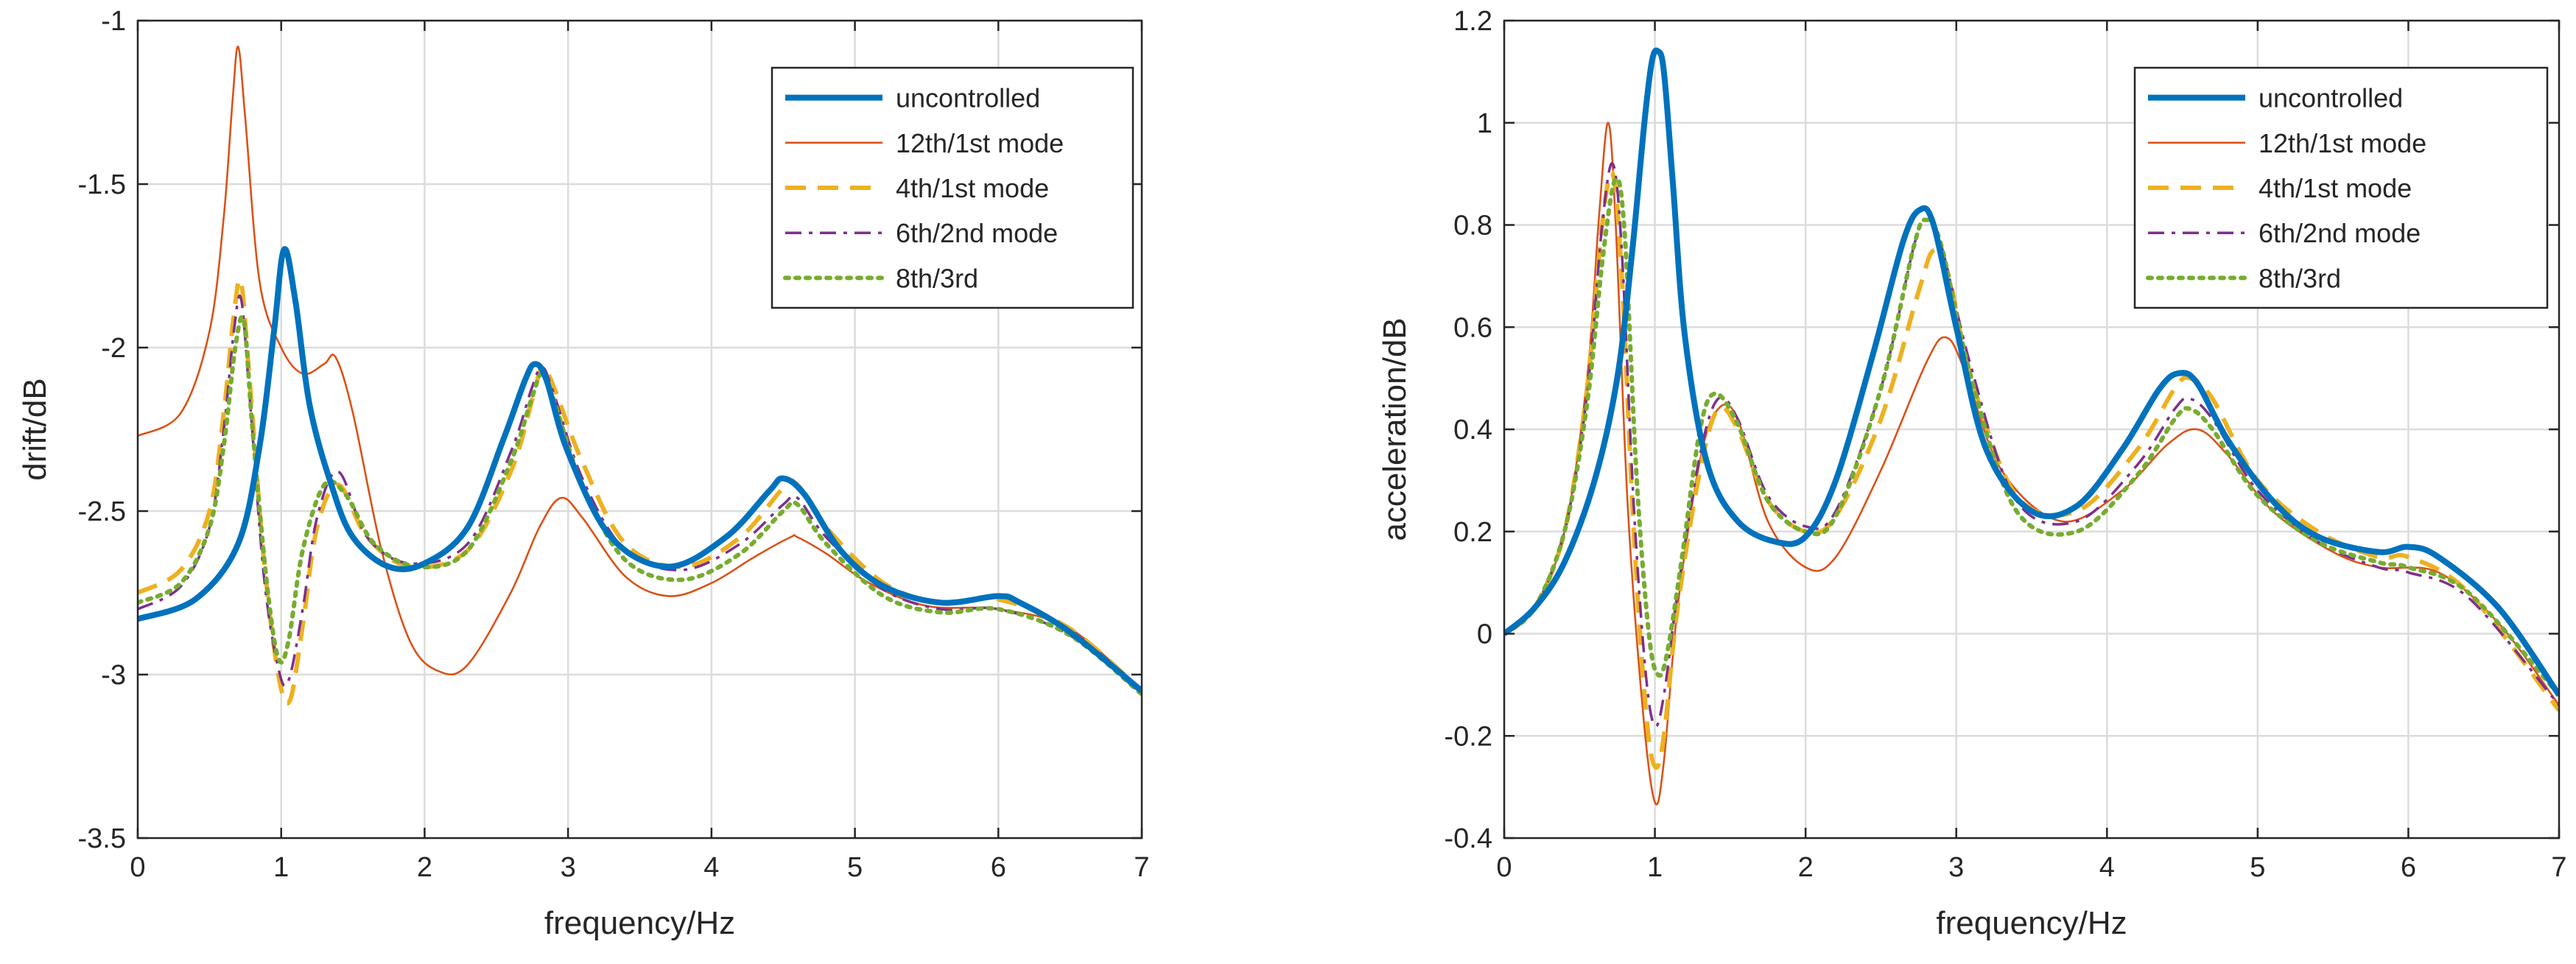  I want to click on y-tick-label: 0.8, so click(1472, 227).